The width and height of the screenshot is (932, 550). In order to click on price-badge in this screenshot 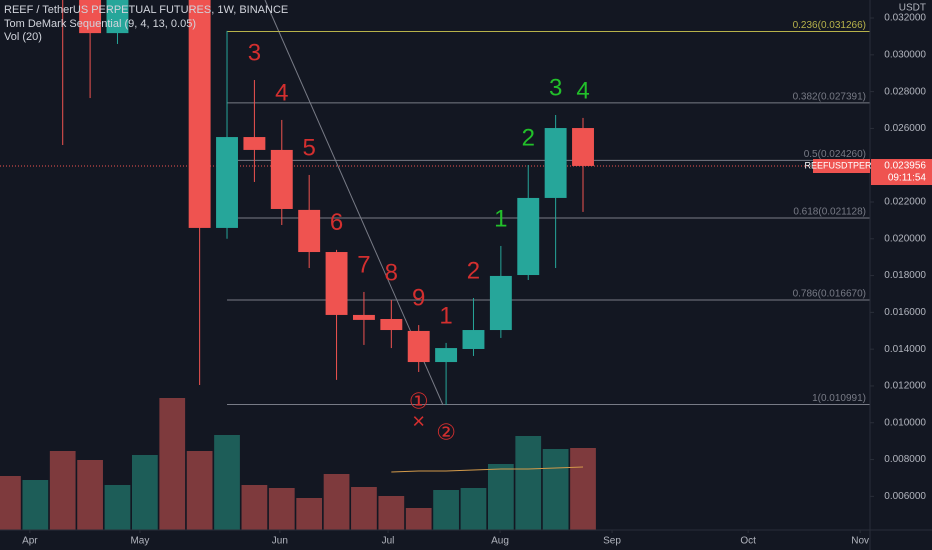, I will do `click(901, 172)`.